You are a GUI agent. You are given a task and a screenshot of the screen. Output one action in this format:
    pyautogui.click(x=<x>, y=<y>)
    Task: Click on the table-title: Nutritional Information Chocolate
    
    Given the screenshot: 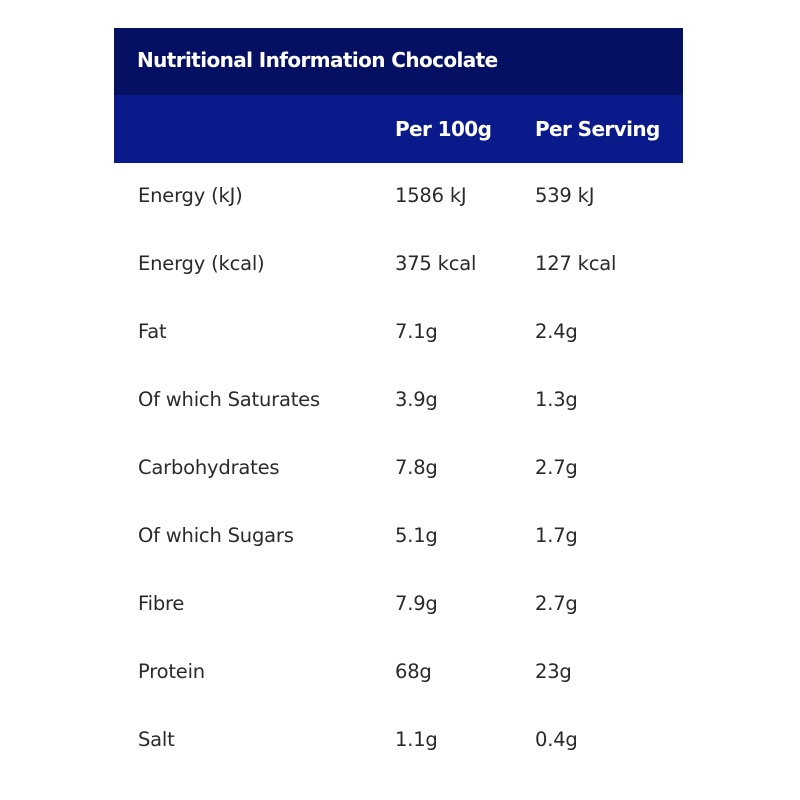 What is the action you would take?
    pyautogui.click(x=317, y=59)
    